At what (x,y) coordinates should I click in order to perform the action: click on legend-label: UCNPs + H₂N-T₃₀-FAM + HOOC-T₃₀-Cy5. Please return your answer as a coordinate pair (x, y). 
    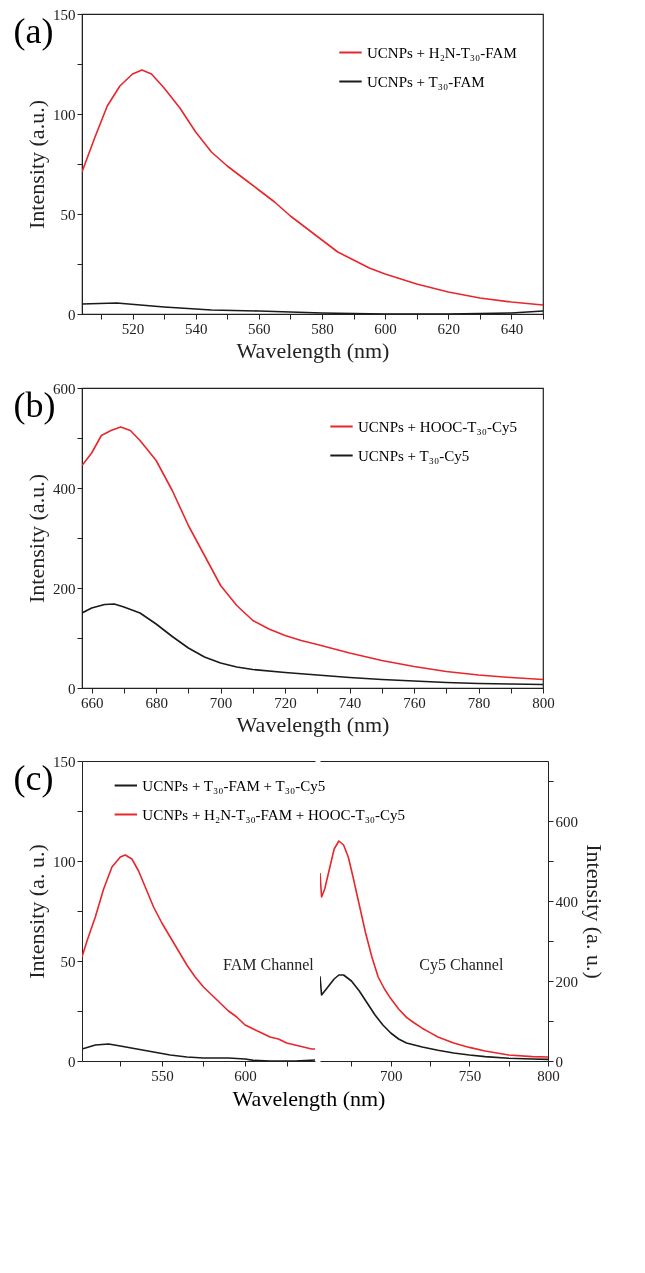
    Looking at the image, I should click on (274, 814).